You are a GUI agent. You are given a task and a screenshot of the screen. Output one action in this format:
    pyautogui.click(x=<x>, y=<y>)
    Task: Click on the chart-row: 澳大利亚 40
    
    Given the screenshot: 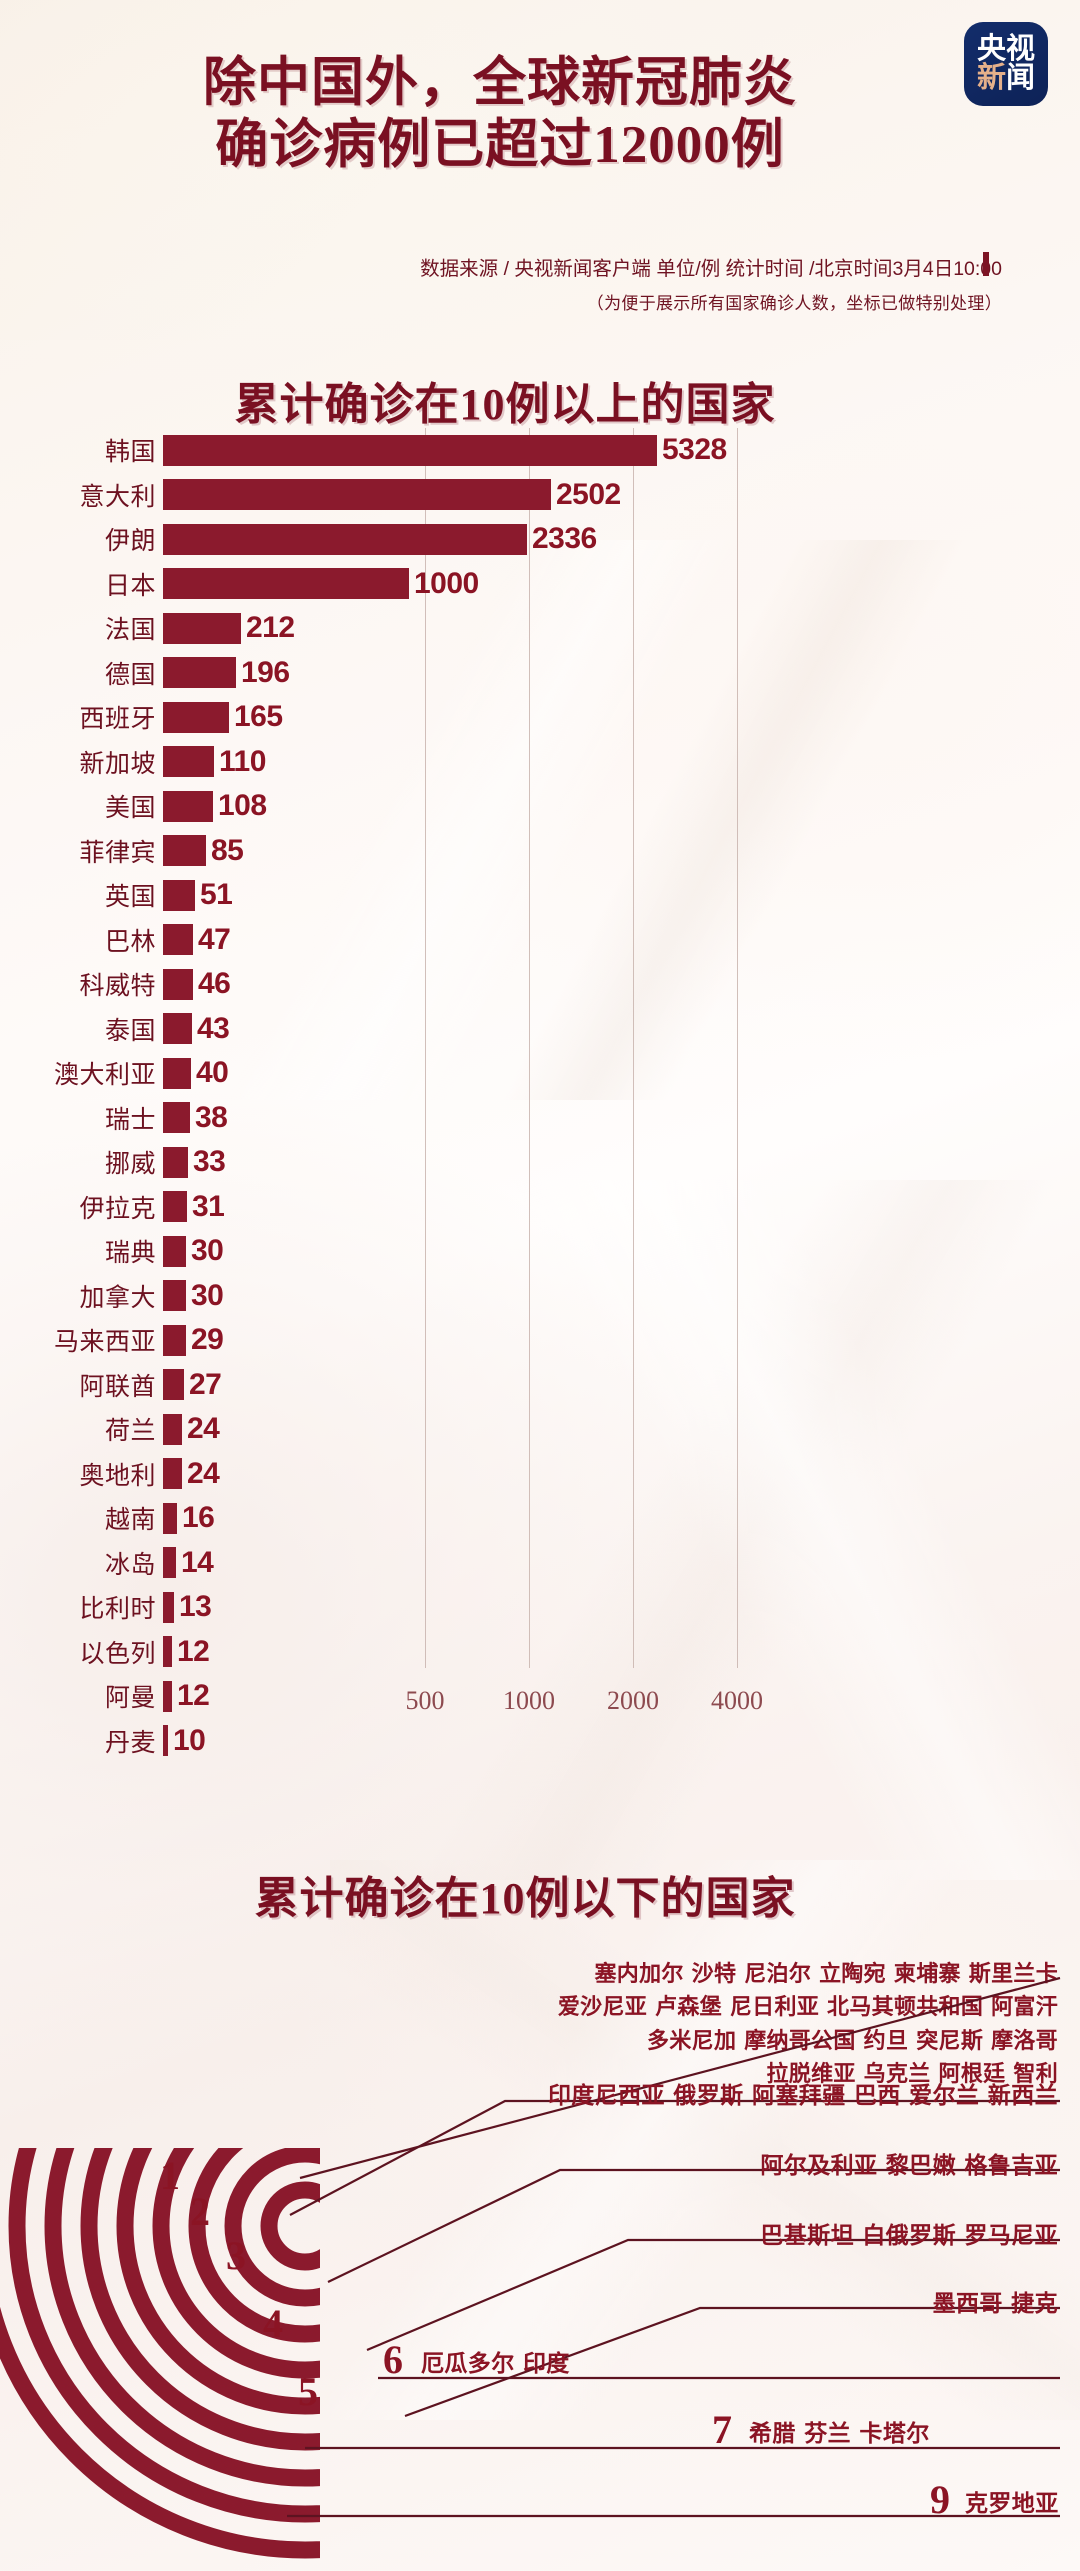 What is the action you would take?
    pyautogui.click(x=540, y=1073)
    